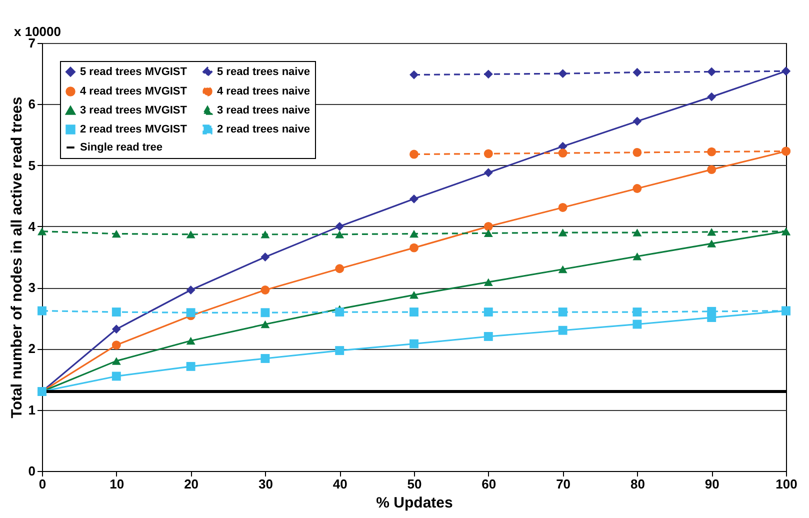 This screenshot has width=809, height=518. What do you see at coordinates (191, 484) in the screenshot?
I see `x-tick-label: 20` at bounding box center [191, 484].